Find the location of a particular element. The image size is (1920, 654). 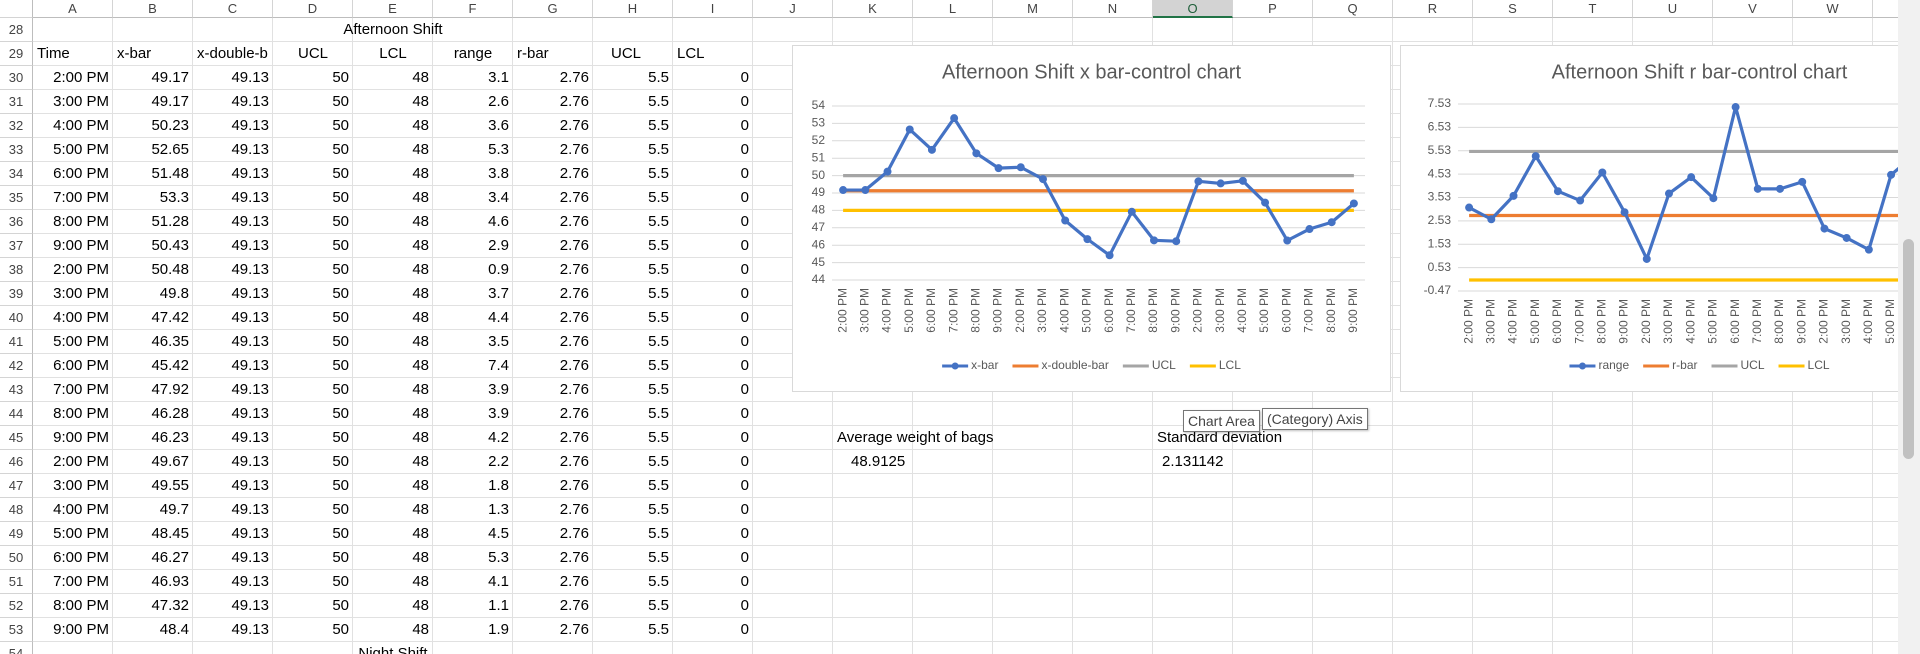

table-cell: 46.23 is located at coordinates (170, 437).